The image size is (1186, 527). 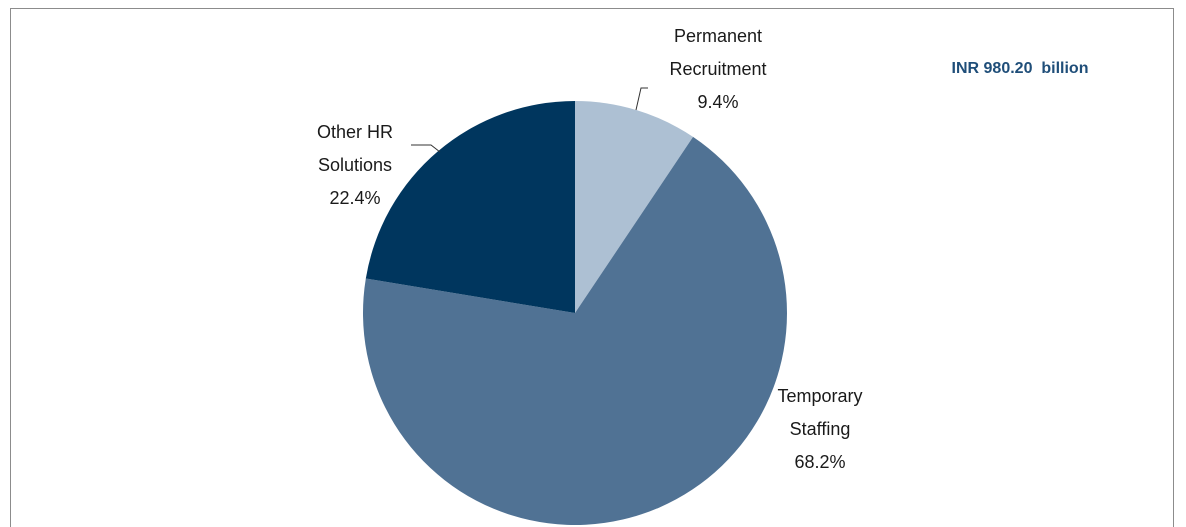 What do you see at coordinates (1020, 68) in the screenshot?
I see `annotation: INR 980.20 billion` at bounding box center [1020, 68].